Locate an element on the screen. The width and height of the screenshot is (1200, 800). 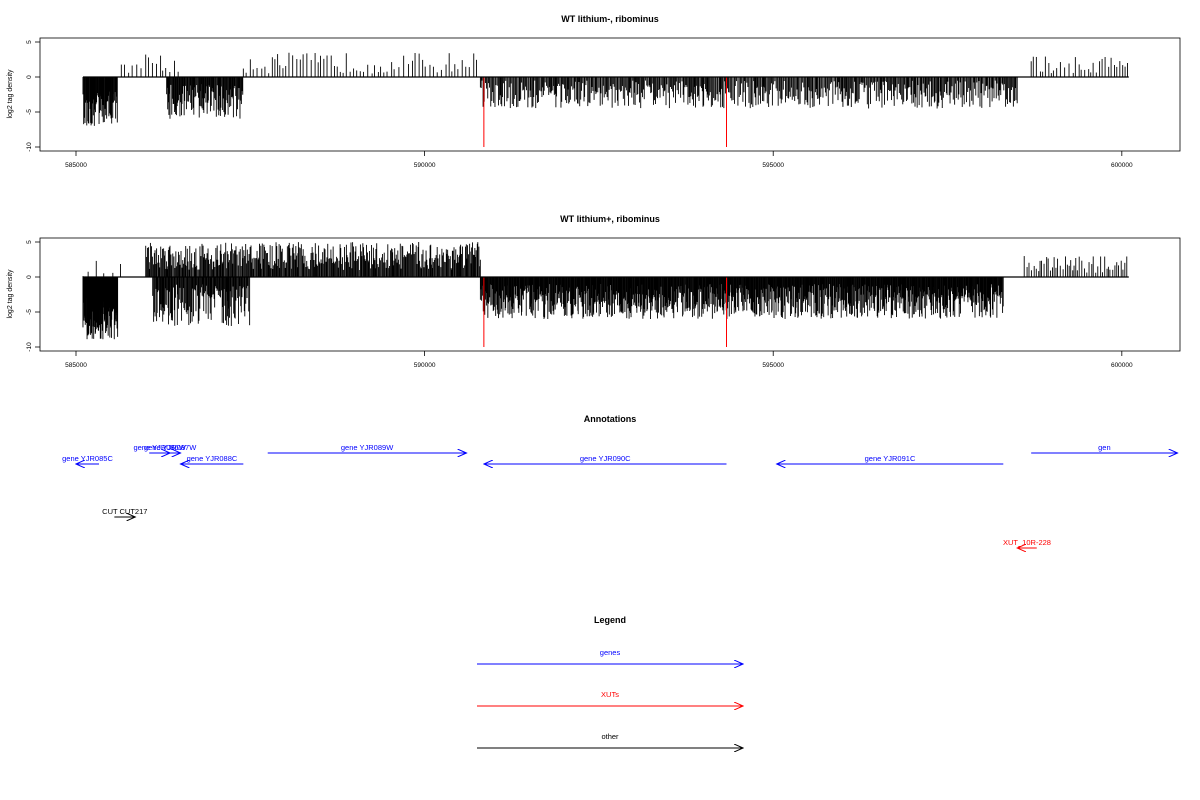
annotation-feature: gene YJR091C is located at coordinates (890, 459).